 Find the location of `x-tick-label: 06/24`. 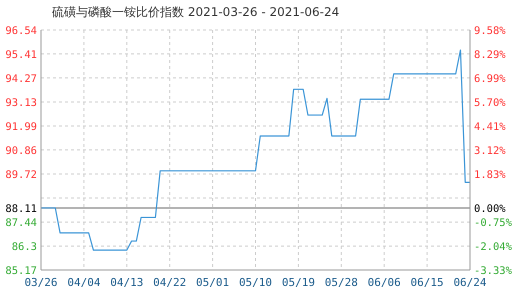

x-tick-label: 06/24 is located at coordinates (470, 282).